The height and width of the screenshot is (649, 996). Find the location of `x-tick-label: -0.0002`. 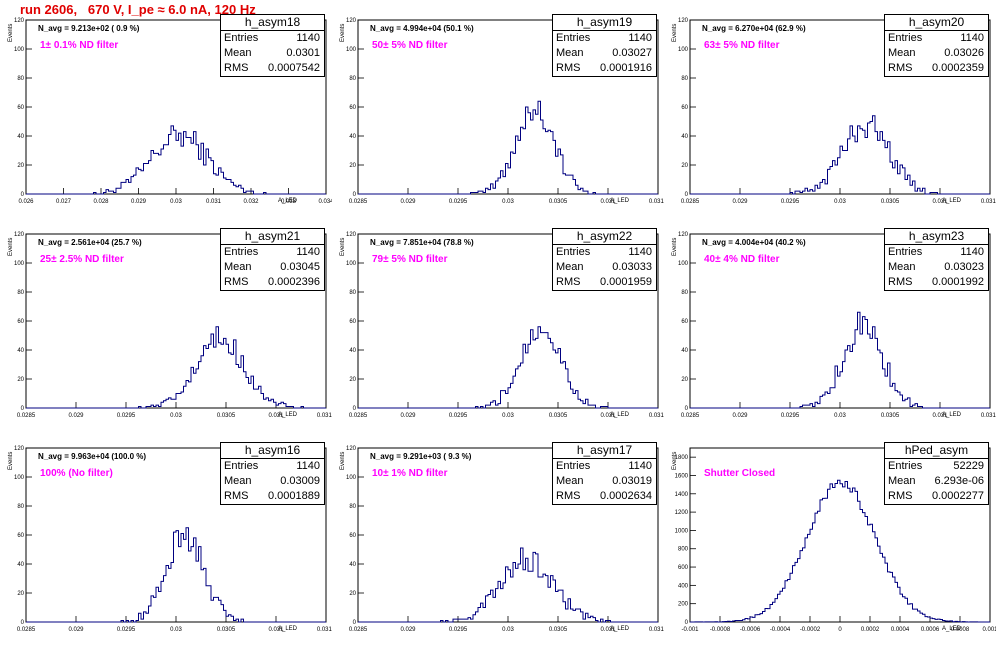

x-tick-label: -0.0002 is located at coordinates (810, 630).